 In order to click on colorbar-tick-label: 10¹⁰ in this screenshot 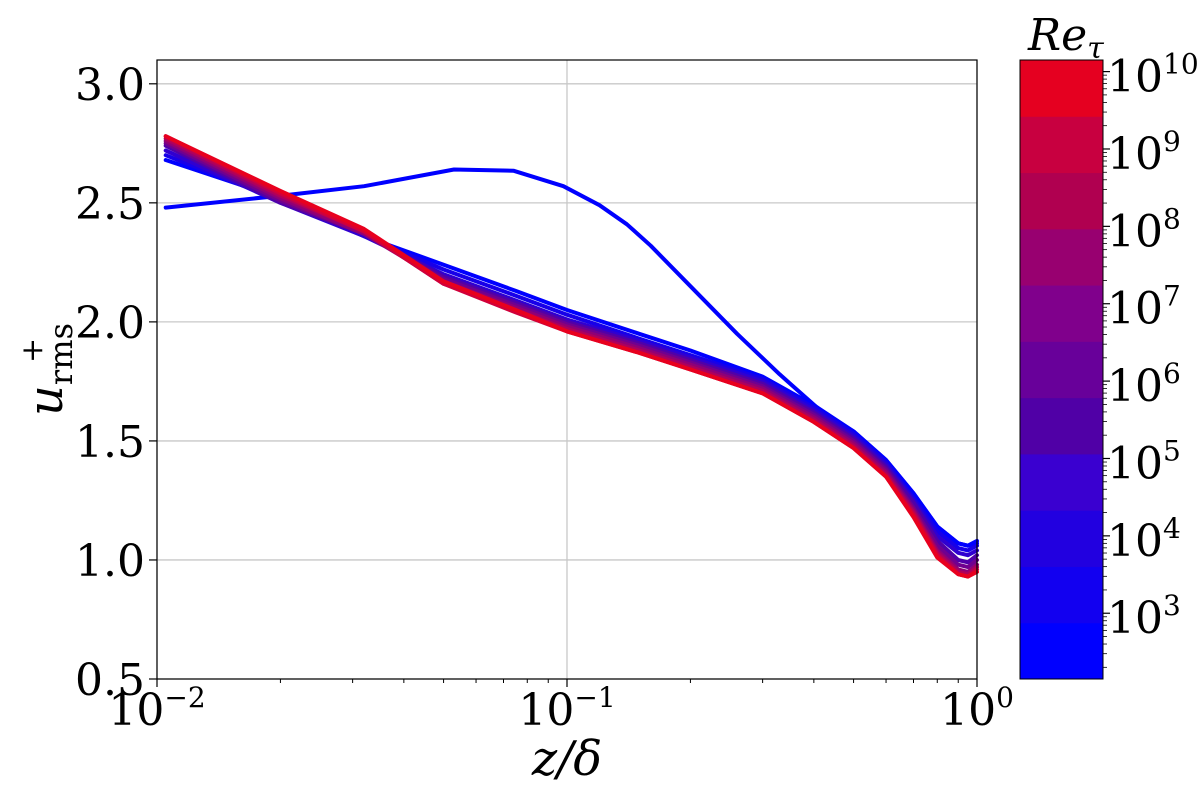, I will do `click(1153, 75)`.